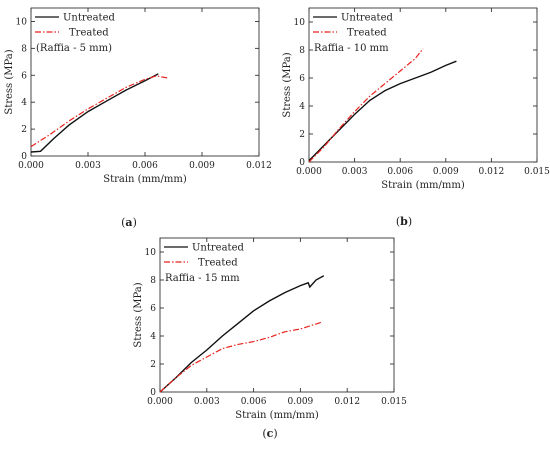  I want to click on specimen-annotation: Raffia - 15 mm, so click(202, 278).